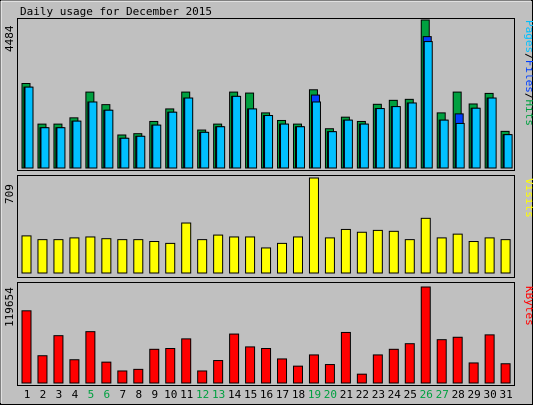  What do you see at coordinates (410, 394) in the screenshot?
I see `day-label: 25` at bounding box center [410, 394].